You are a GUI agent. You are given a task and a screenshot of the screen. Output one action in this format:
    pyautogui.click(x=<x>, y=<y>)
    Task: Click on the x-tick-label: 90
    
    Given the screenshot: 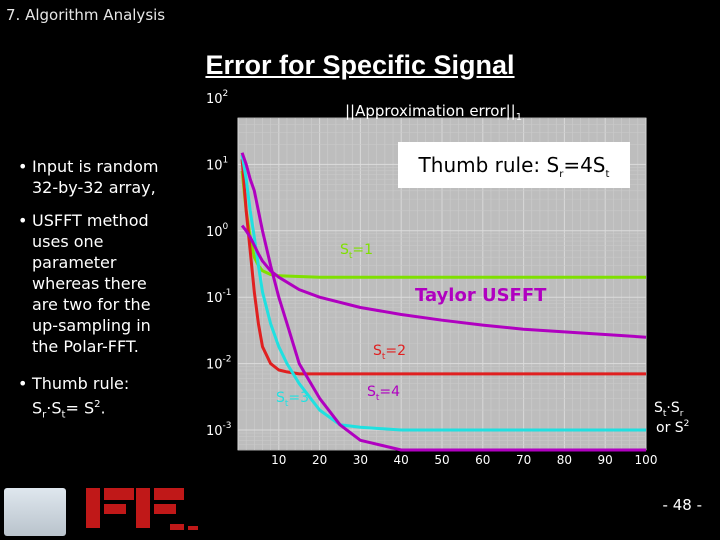 What is the action you would take?
    pyautogui.click(x=605, y=460)
    